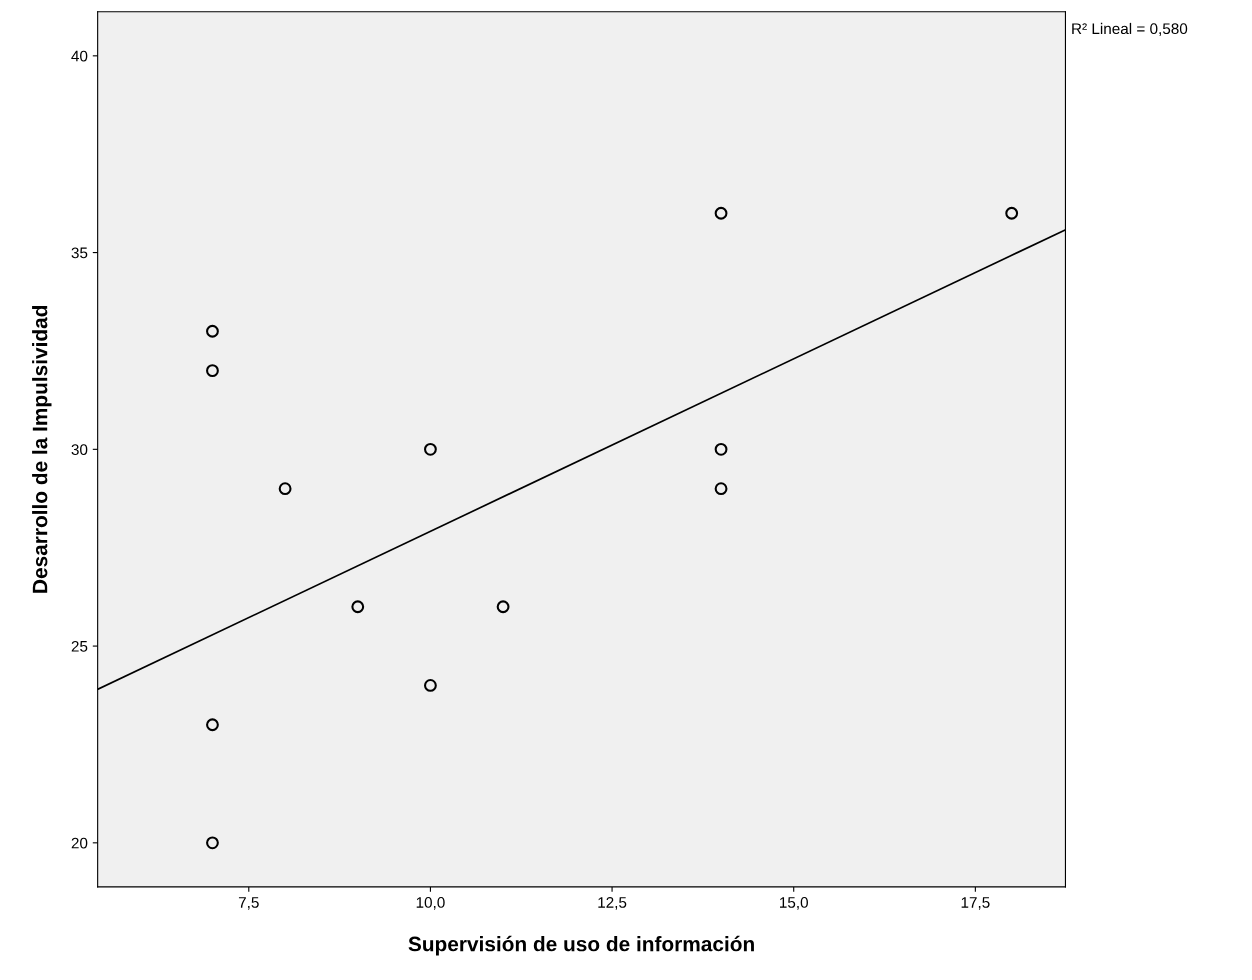 The height and width of the screenshot is (980, 1252). I want to click on y-axis-title: Desarrollo de la Impulsividad, so click(42, 449).